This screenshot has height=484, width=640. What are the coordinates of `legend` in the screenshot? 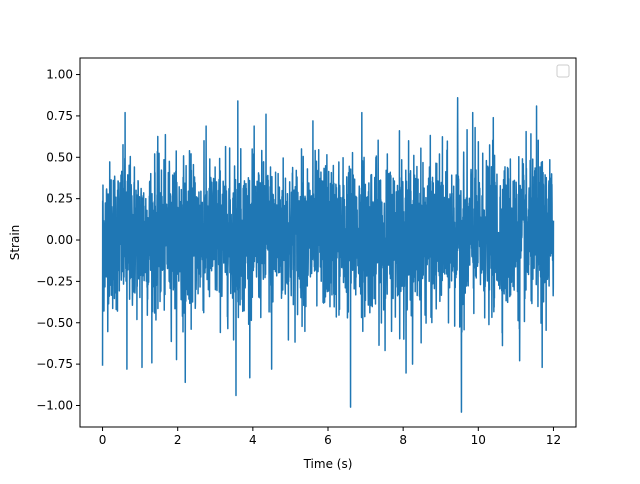 It's located at (563, 71).